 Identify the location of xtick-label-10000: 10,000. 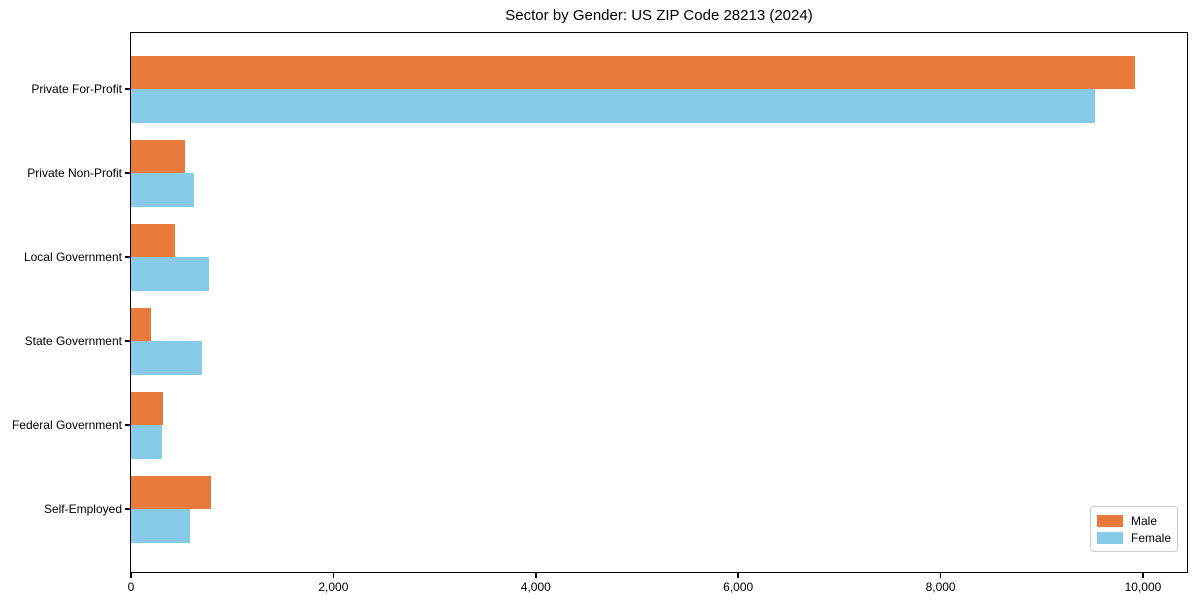
(1143, 587).